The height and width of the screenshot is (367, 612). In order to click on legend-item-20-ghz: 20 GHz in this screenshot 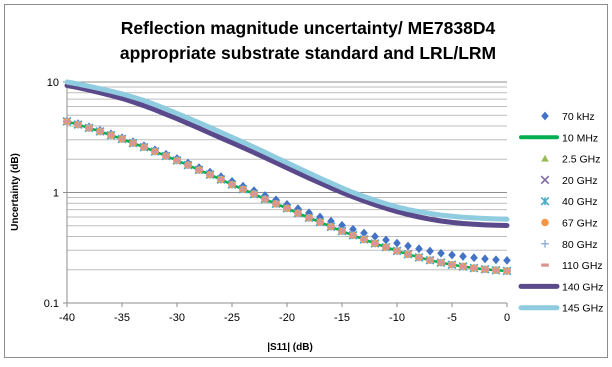, I will do `click(569, 181)`.